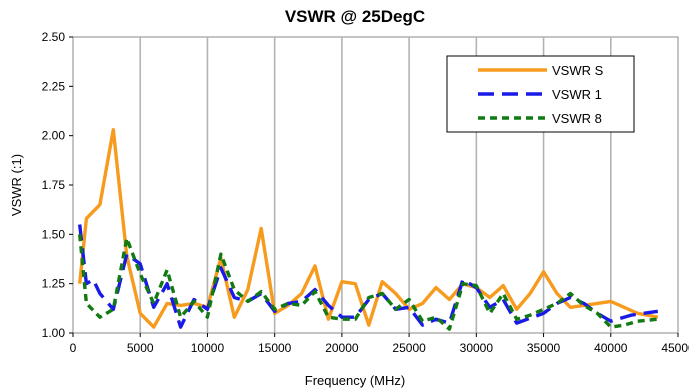  What do you see at coordinates (54, 86) in the screenshot?
I see `y-tick-label: 2.25` at bounding box center [54, 86].